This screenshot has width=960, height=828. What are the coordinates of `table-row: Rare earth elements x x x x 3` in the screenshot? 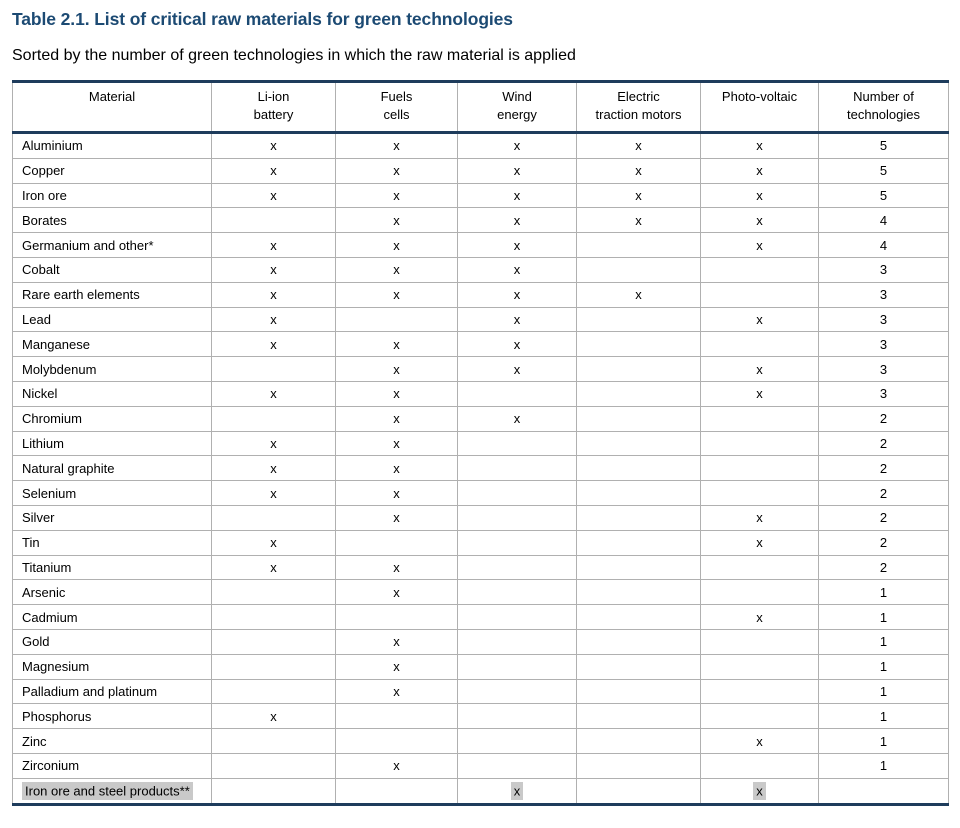 It's located at (480, 294).